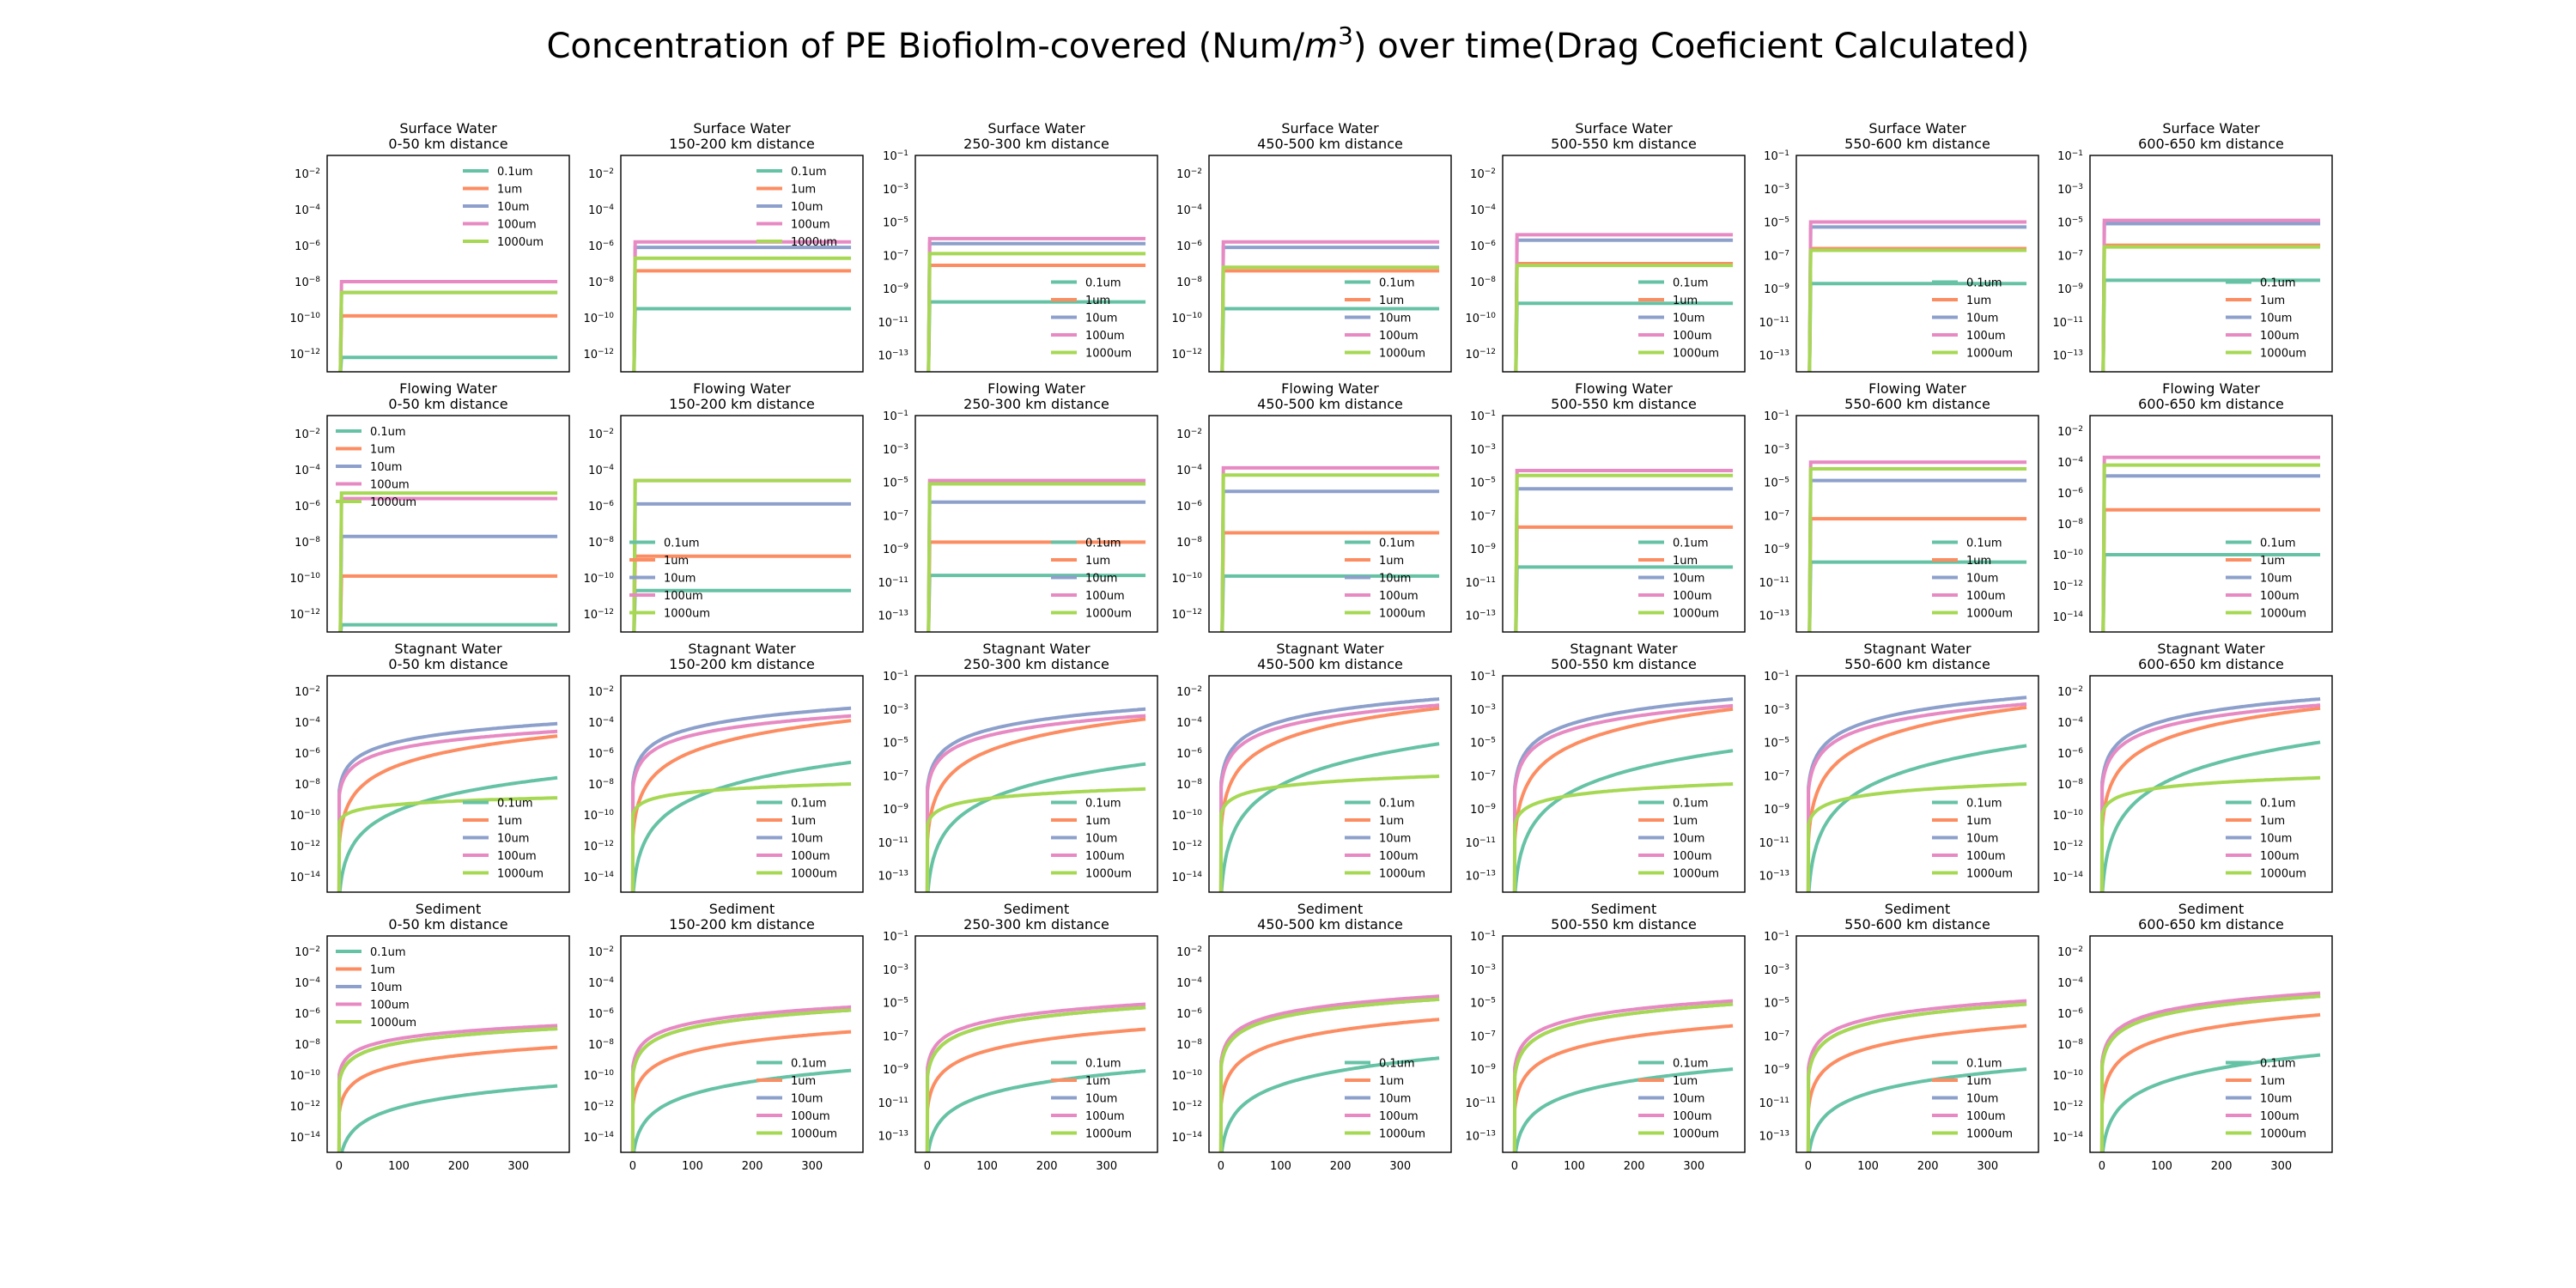  Describe the element at coordinates (1692, 46) in the screenshot. I see `figure-title-suffix: ) over time(Drag Coeficient Calculated)` at that location.